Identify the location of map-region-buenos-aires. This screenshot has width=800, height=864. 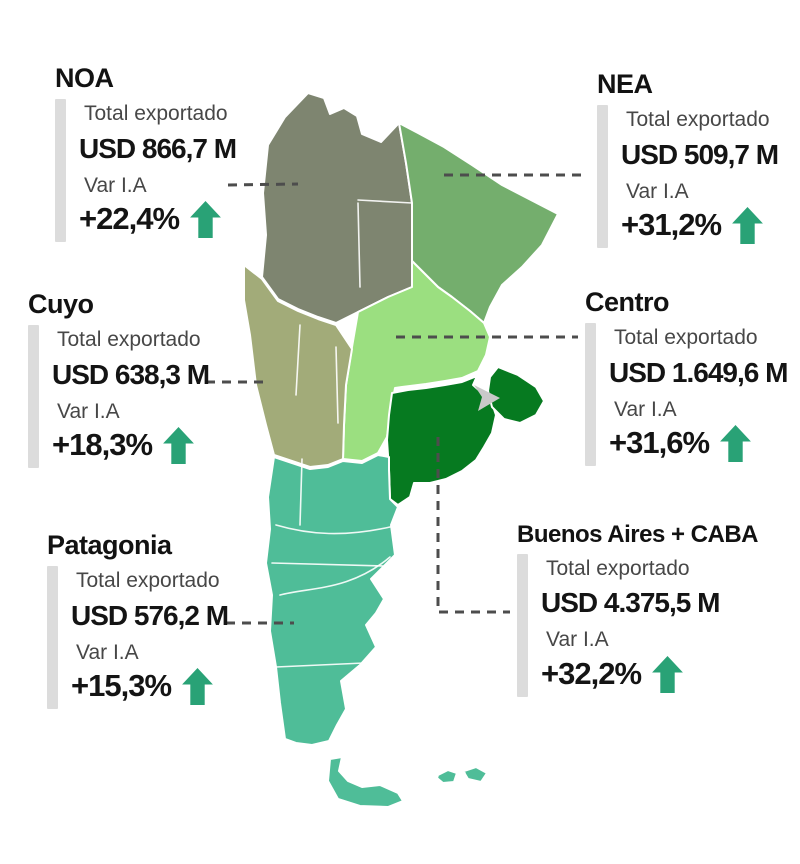
(441, 440).